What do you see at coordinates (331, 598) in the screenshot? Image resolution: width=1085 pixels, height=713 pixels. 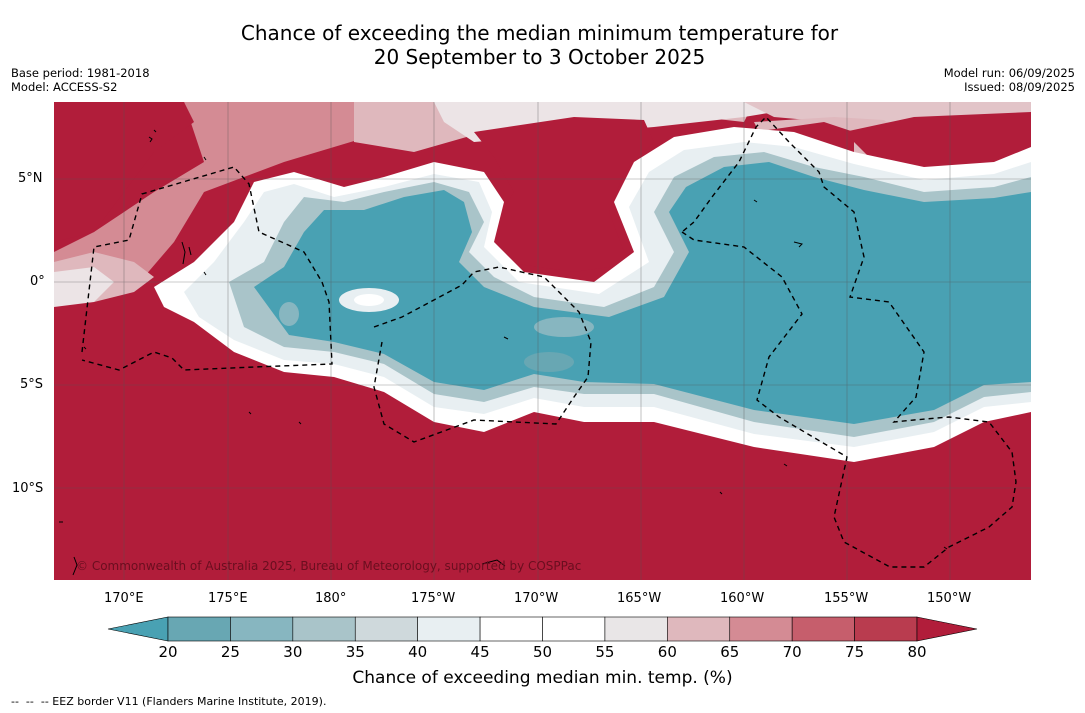 I see `lon-label-180: 180°` at bounding box center [331, 598].